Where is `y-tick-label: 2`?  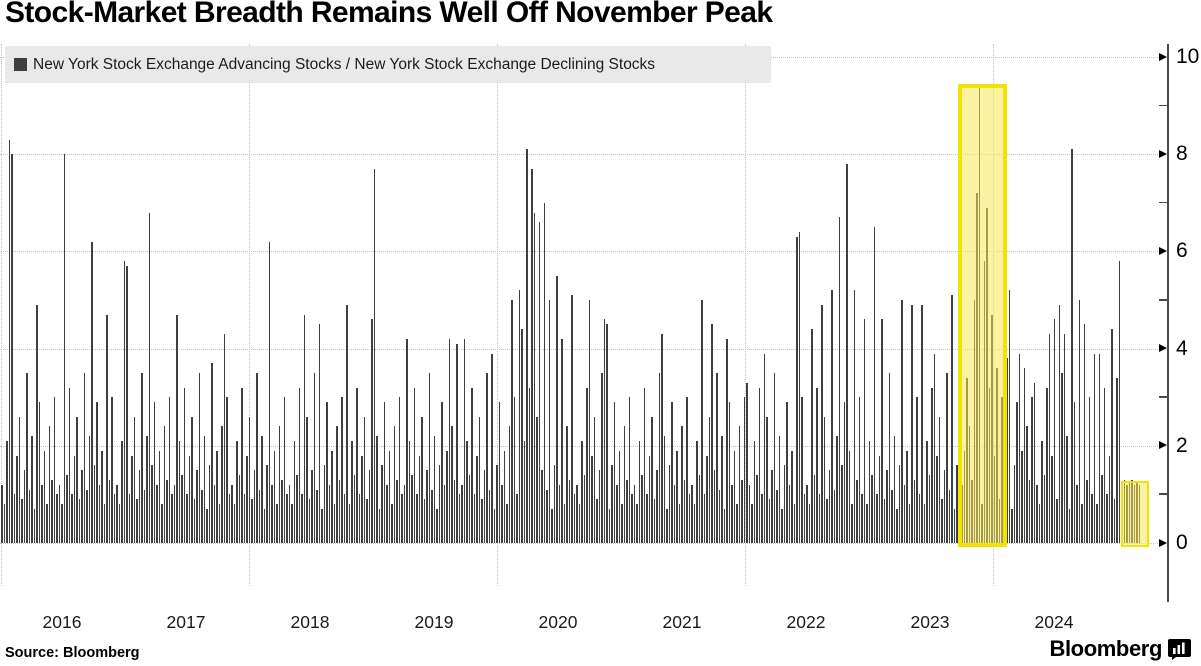 y-tick-label: 2 is located at coordinates (1182, 445).